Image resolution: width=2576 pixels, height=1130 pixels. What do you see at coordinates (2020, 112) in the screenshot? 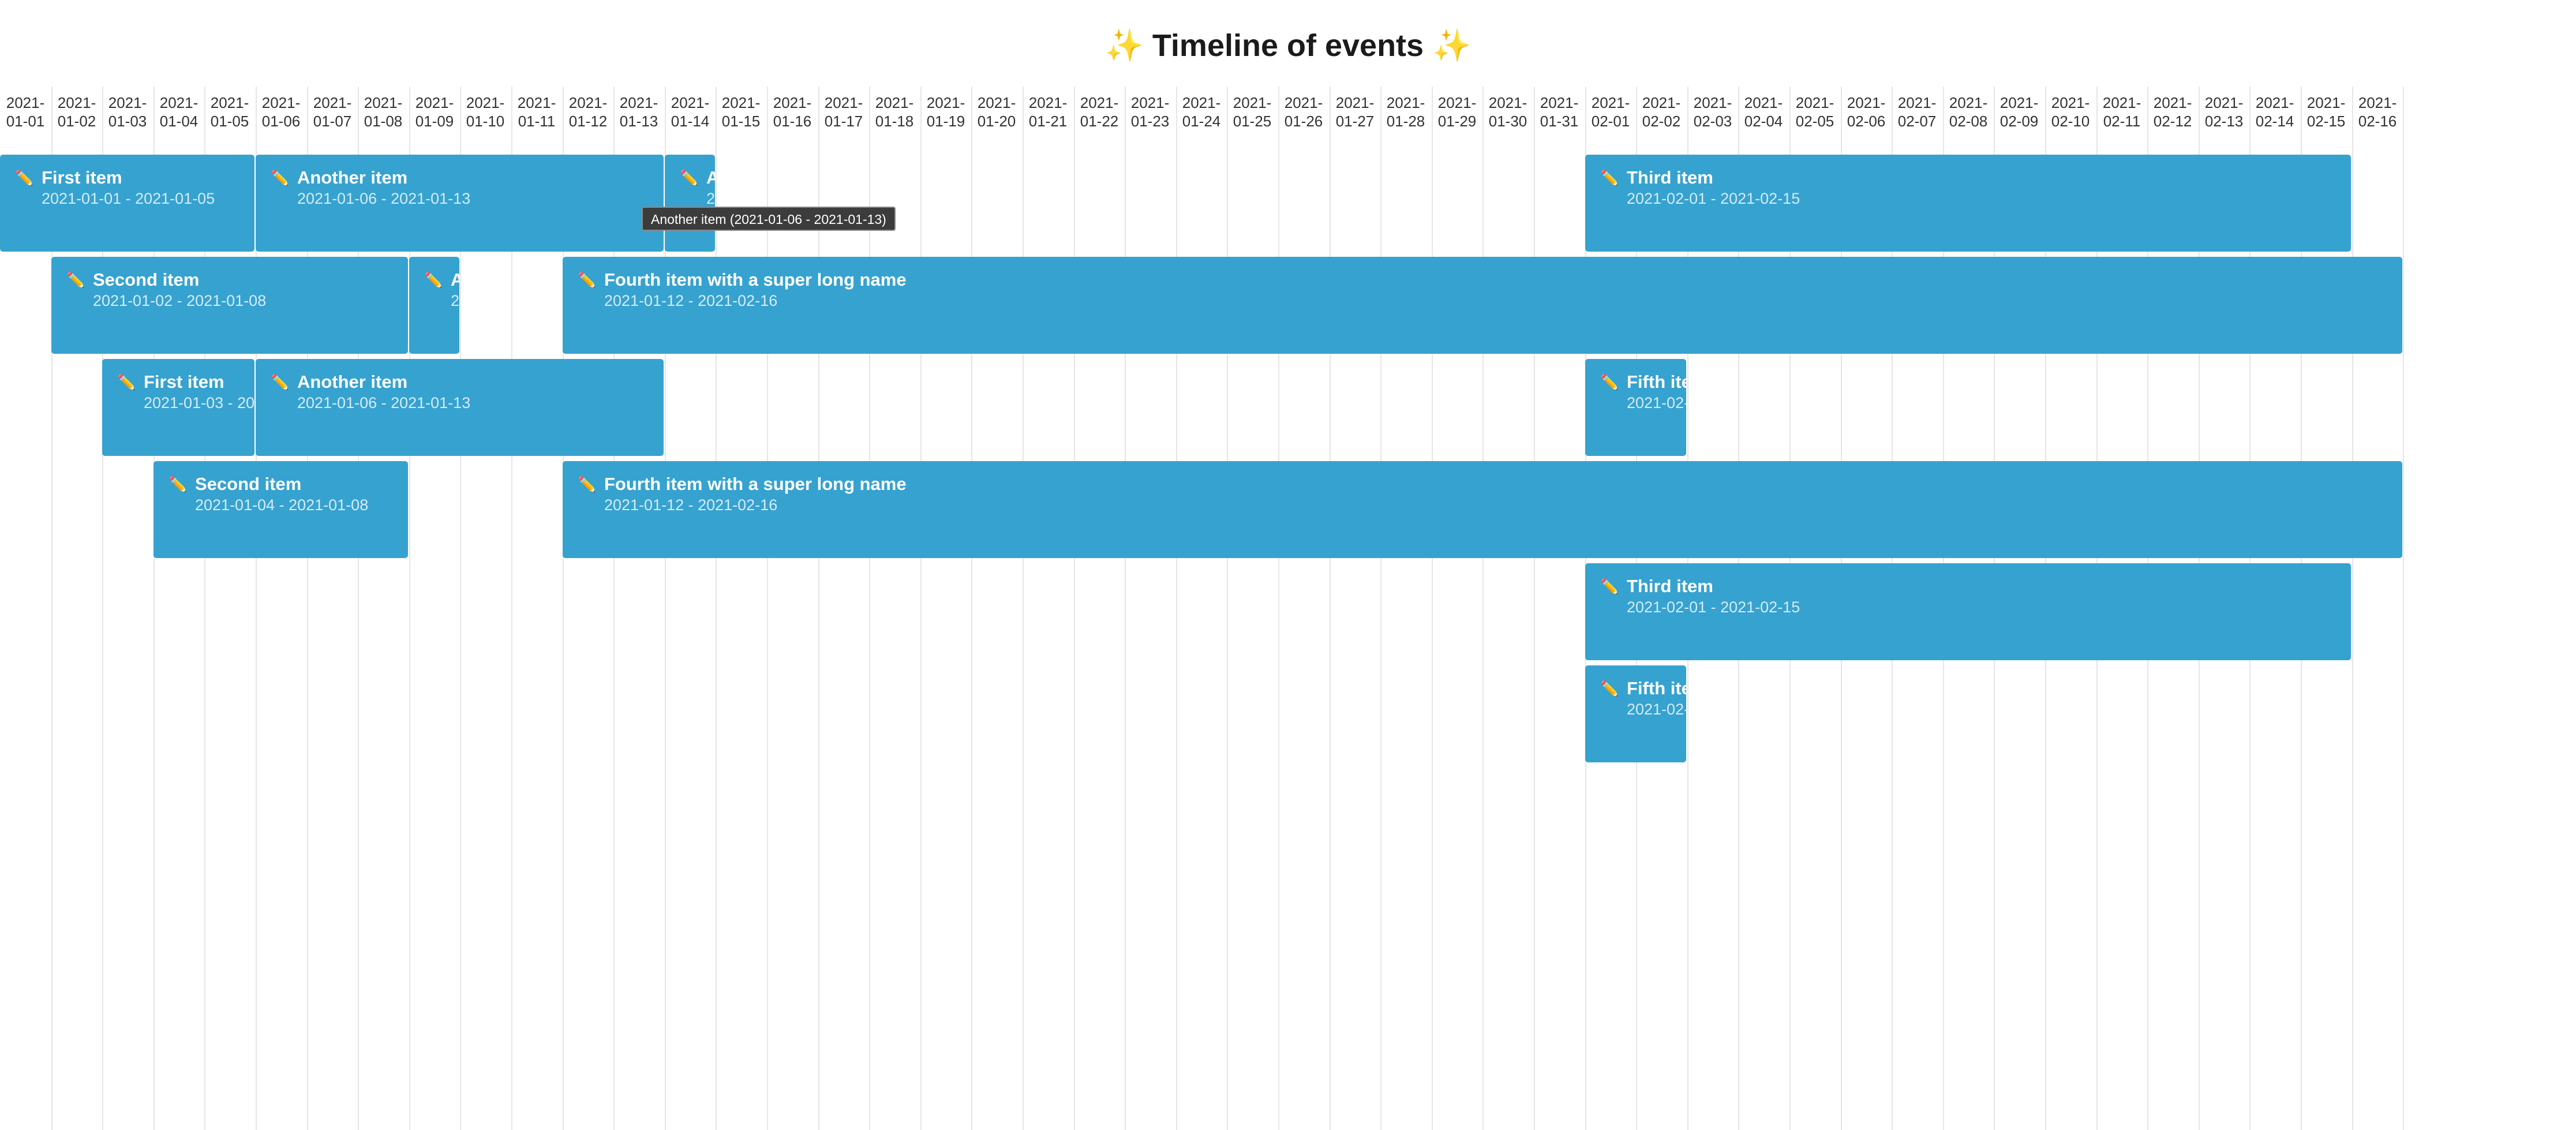
I see `date-label: 2021- 02-09` at bounding box center [2020, 112].